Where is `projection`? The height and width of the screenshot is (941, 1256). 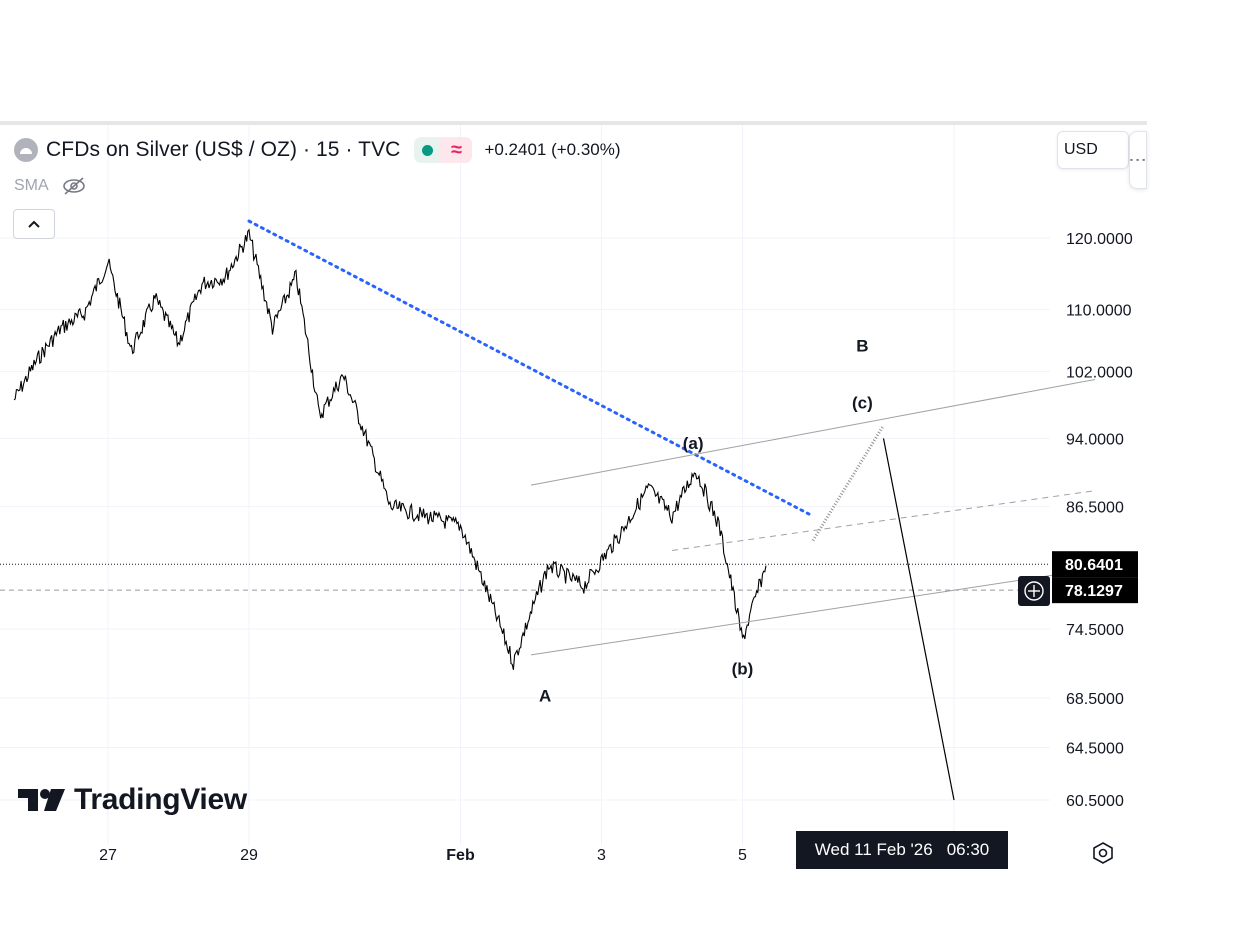
projection is located at coordinates (848, 483).